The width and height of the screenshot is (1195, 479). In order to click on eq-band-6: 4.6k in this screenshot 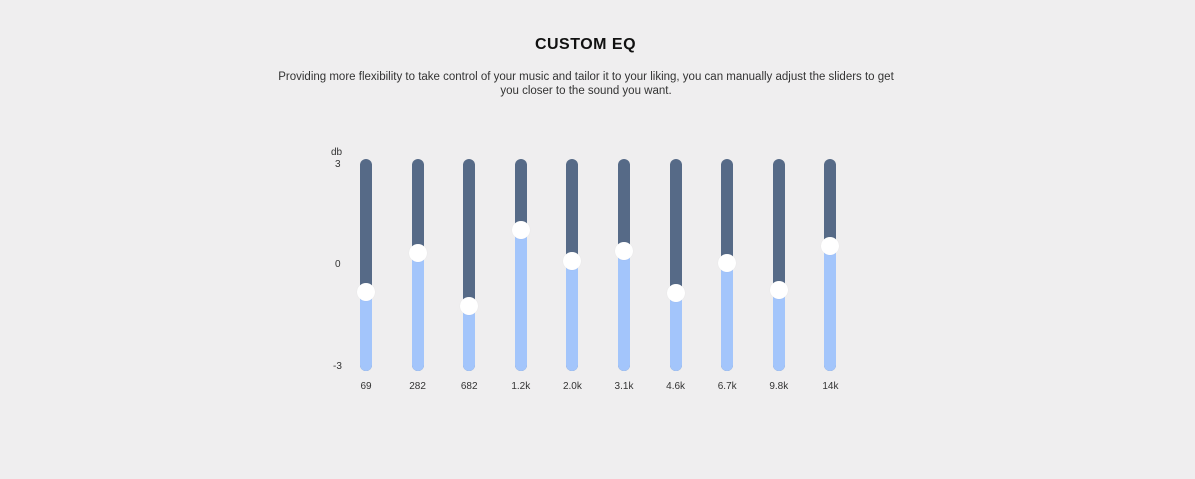, I will do `click(676, 277)`.